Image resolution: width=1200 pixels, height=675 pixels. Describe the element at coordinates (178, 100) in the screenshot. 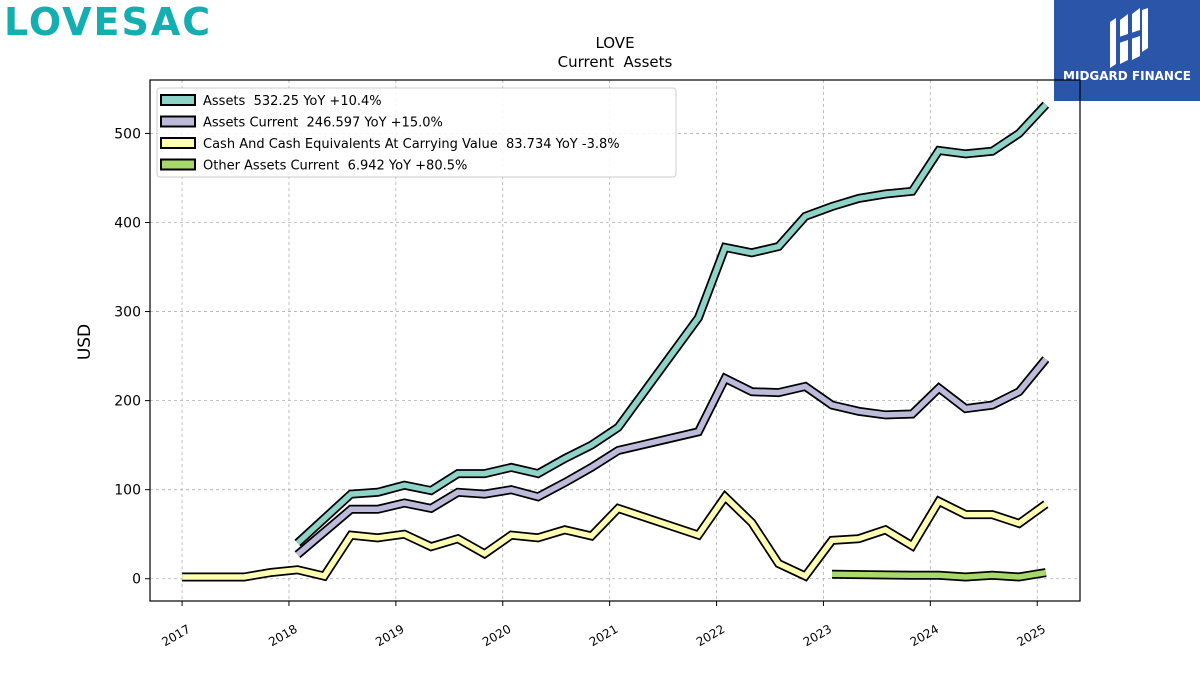

I see `legend-swatch-assets` at that location.